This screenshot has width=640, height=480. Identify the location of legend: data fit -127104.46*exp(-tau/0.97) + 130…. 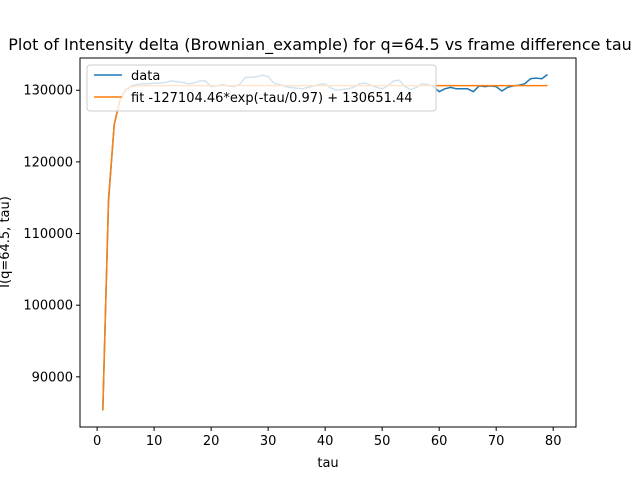
(261, 88).